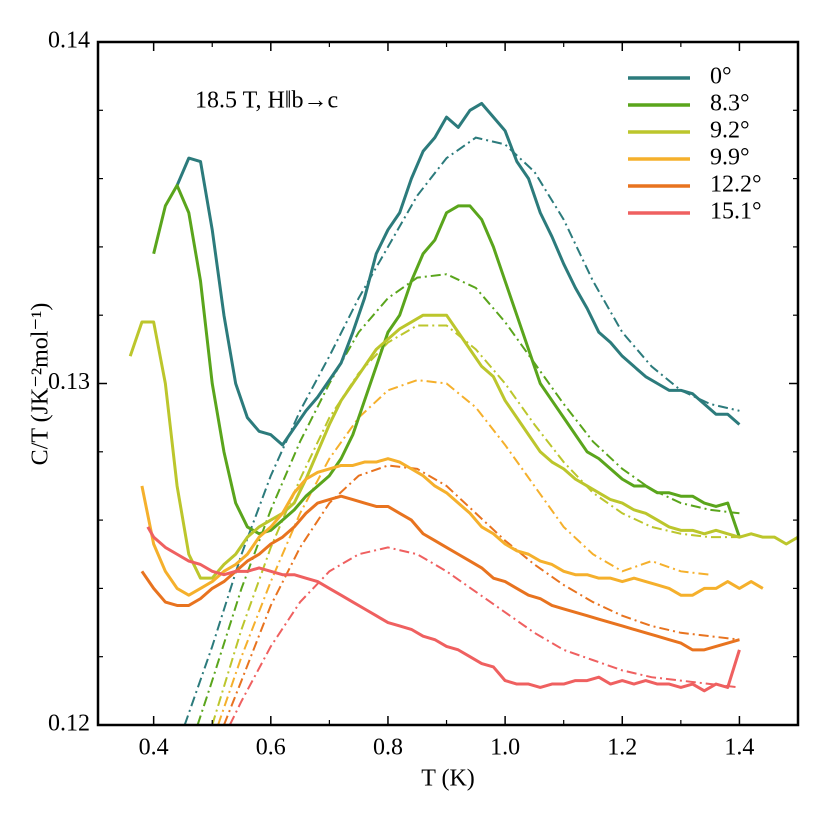  Describe the element at coordinates (736, 185) in the screenshot. I see `legend-label: 12.2°` at that location.